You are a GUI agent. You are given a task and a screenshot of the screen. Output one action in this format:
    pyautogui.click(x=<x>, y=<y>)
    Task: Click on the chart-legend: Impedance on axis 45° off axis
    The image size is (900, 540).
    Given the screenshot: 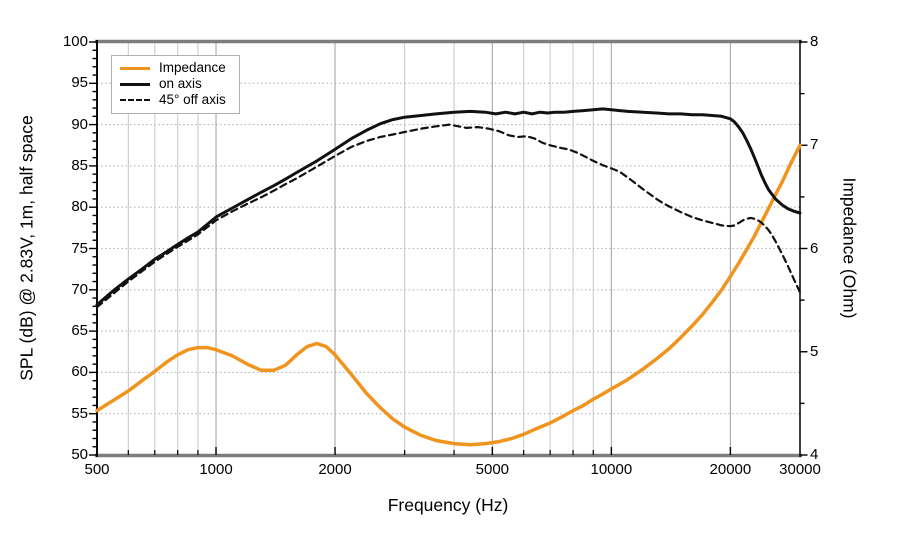 What is the action you would take?
    pyautogui.click(x=175, y=84)
    